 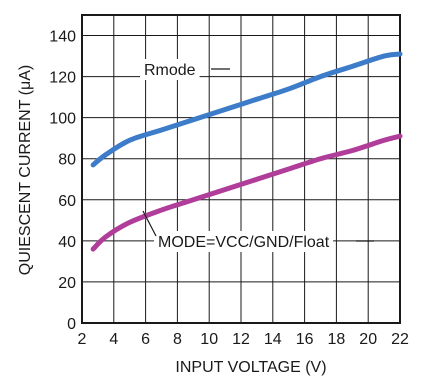 I want to click on y-tick-label: 60, so click(x=67, y=201).